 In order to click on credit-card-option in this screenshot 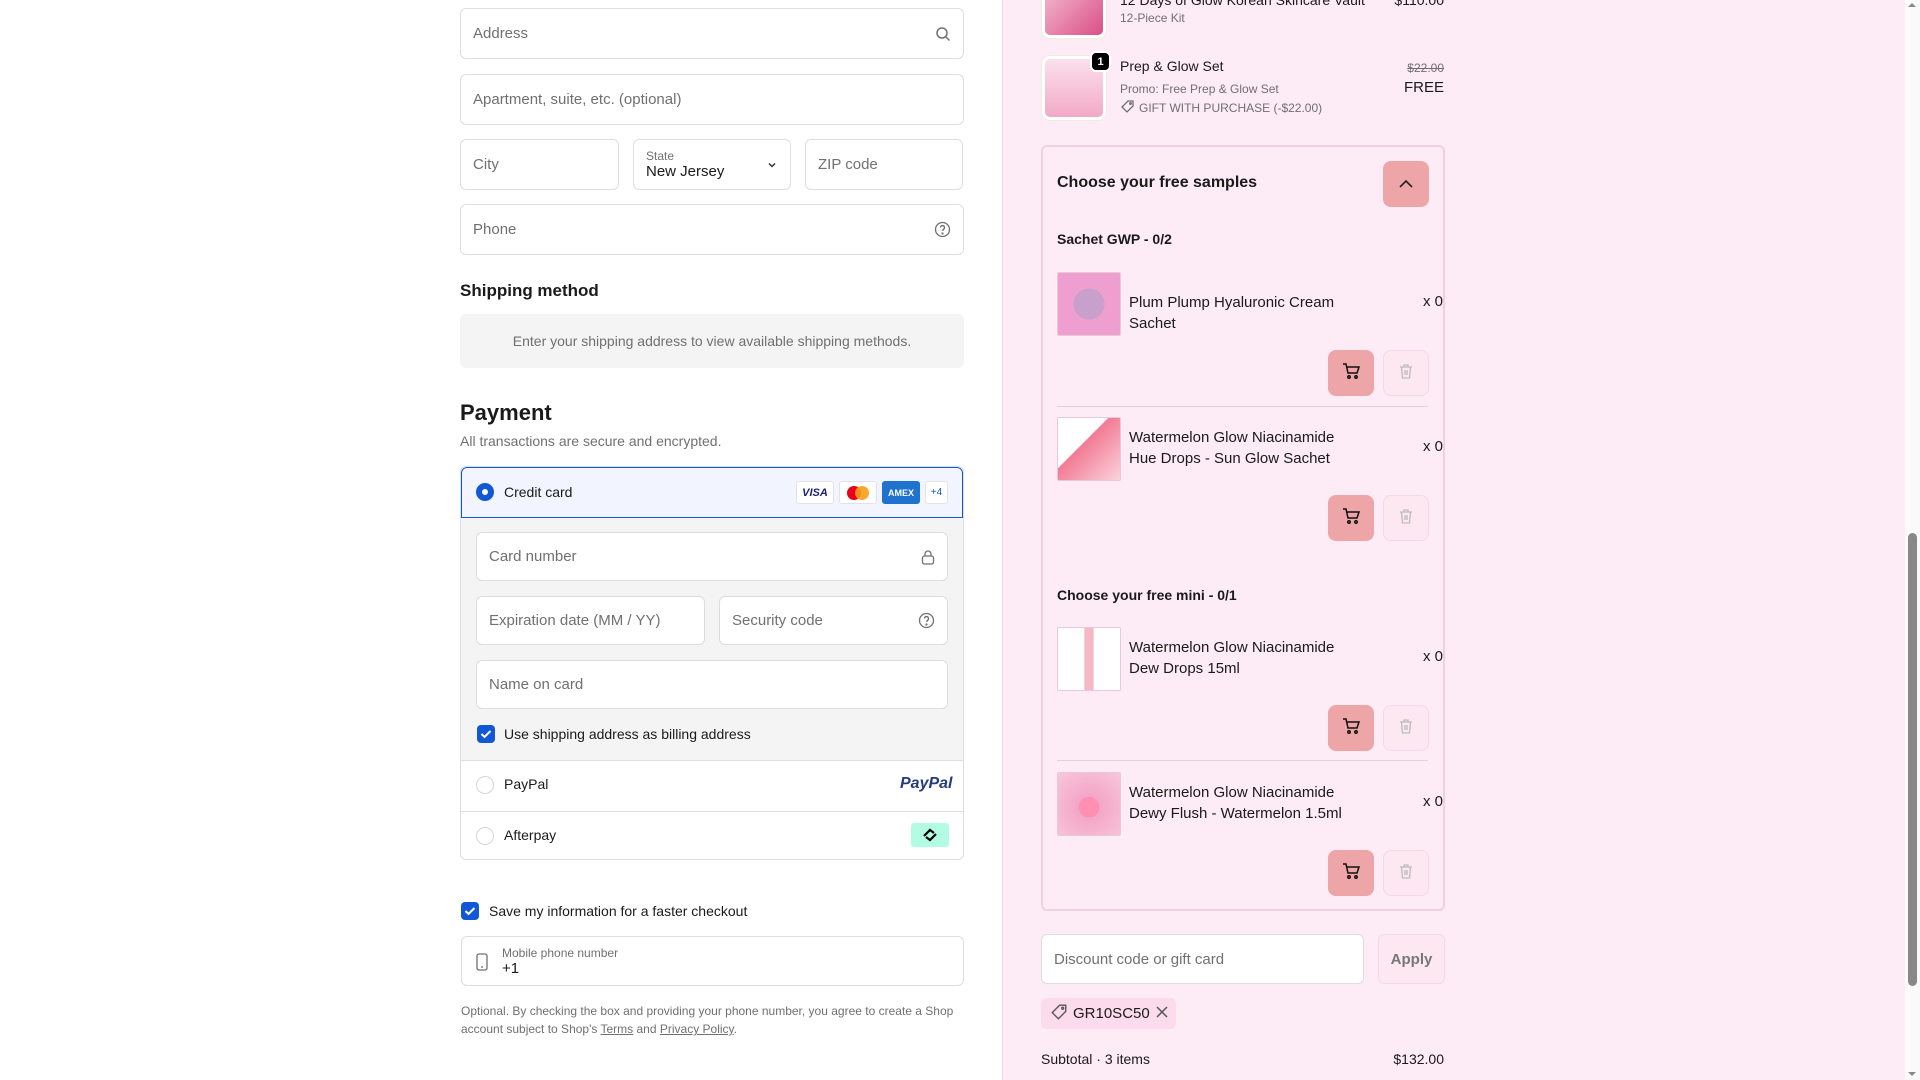, I will do `click(712, 492)`.